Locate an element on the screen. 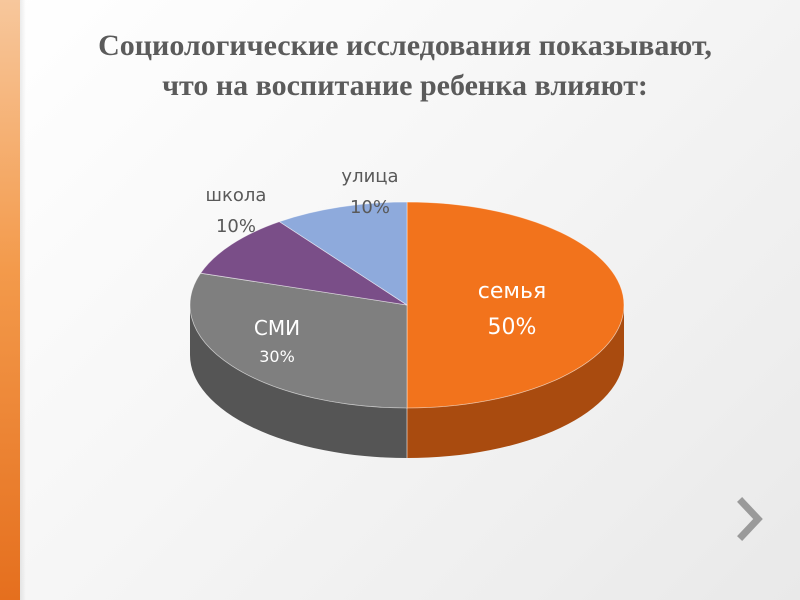  slice-label-0: семья is located at coordinates (512, 291).